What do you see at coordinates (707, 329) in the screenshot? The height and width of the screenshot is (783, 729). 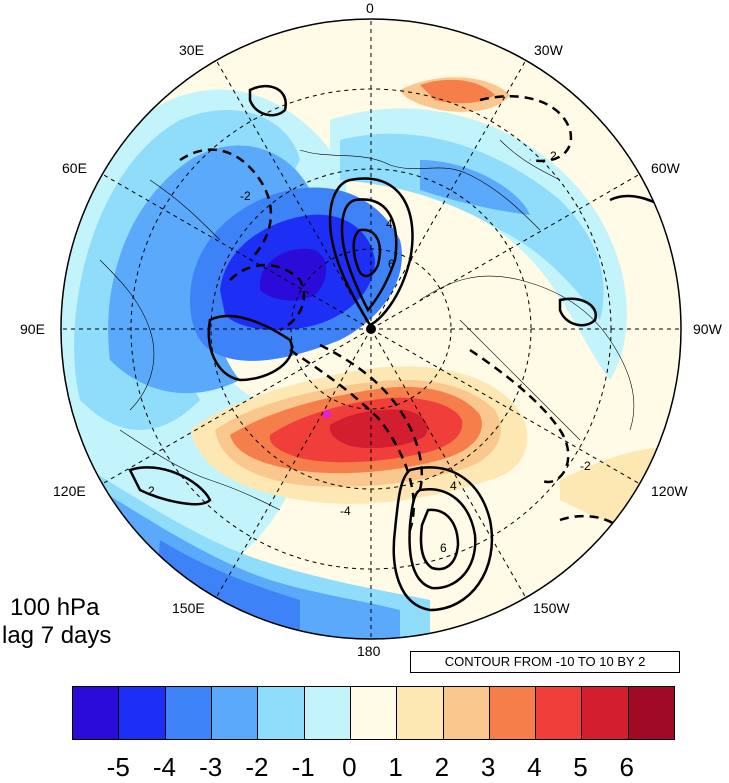 I see `lon-label-90w: 90W` at bounding box center [707, 329].